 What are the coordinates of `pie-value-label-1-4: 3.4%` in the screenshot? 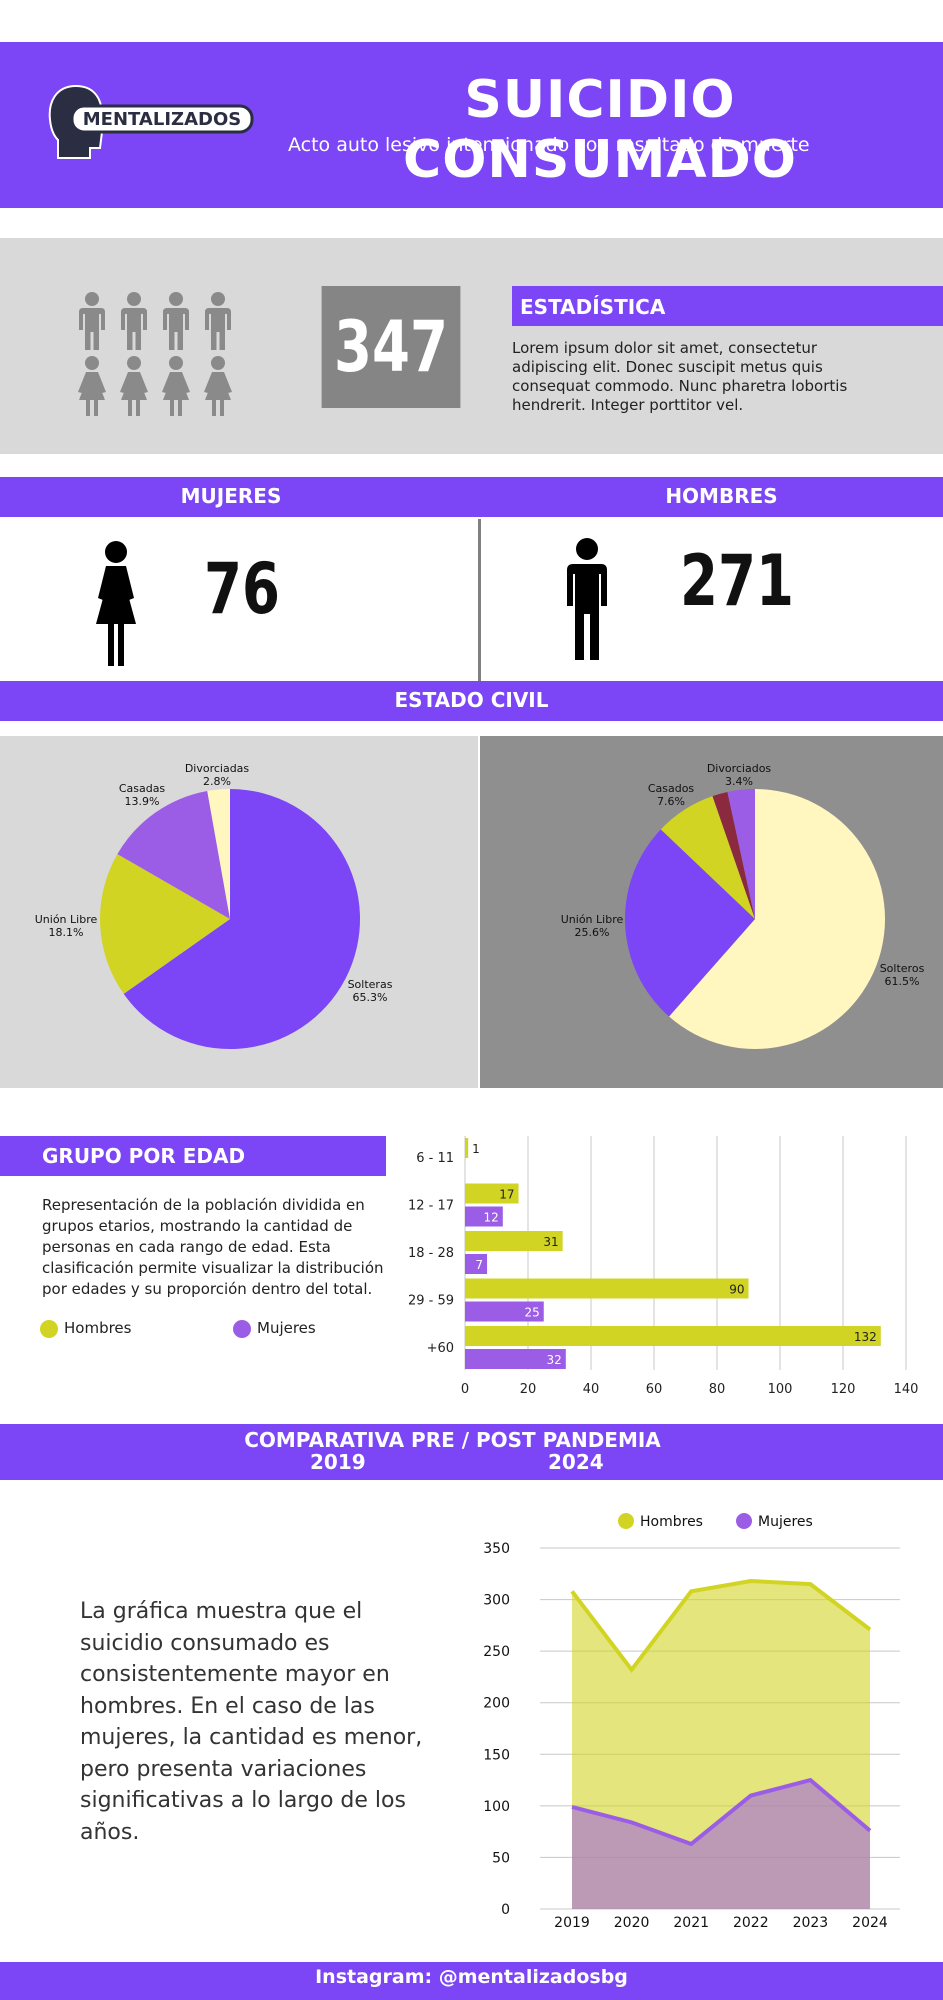 It's located at (739, 781).